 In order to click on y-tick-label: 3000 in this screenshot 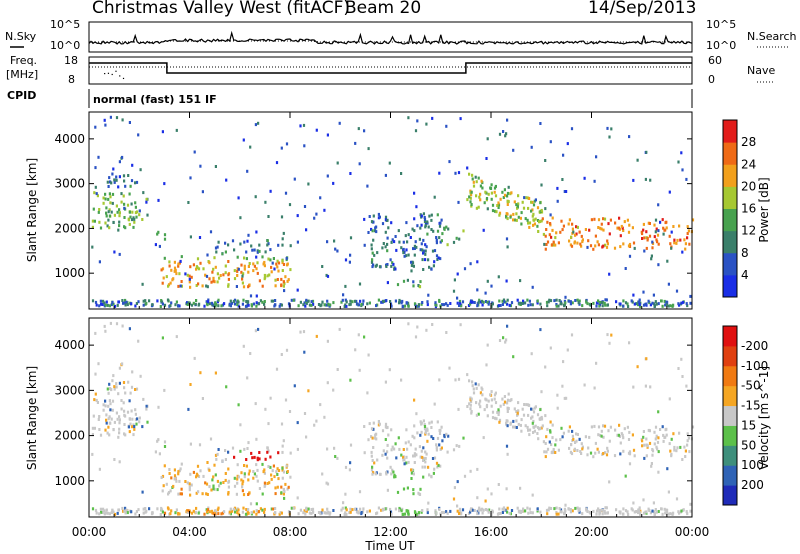, I will do `click(69, 184)`.